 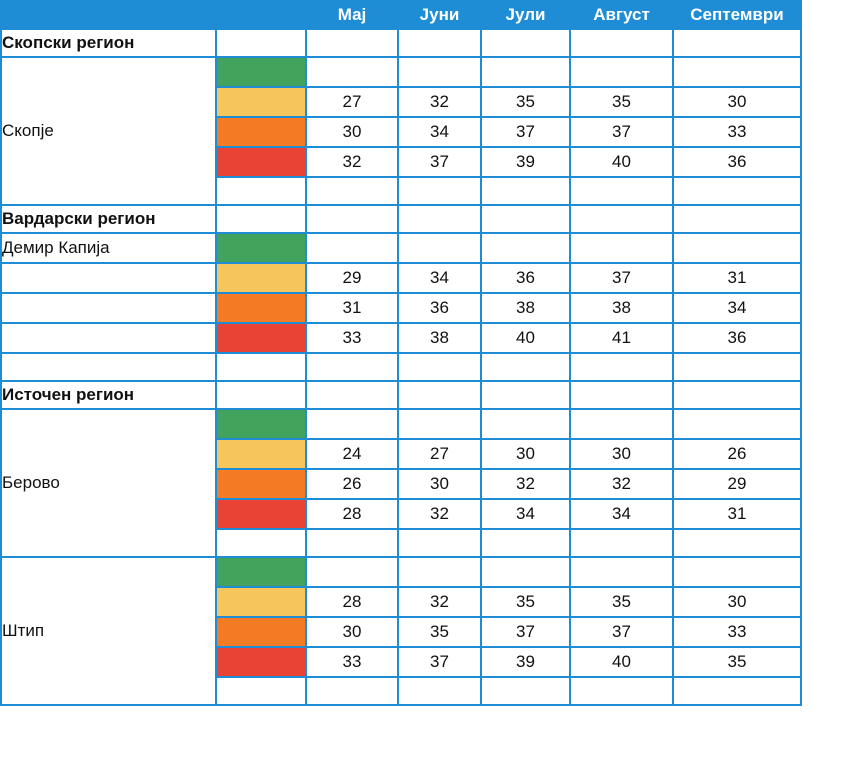 I want to click on header-corner, so click(x=108, y=15).